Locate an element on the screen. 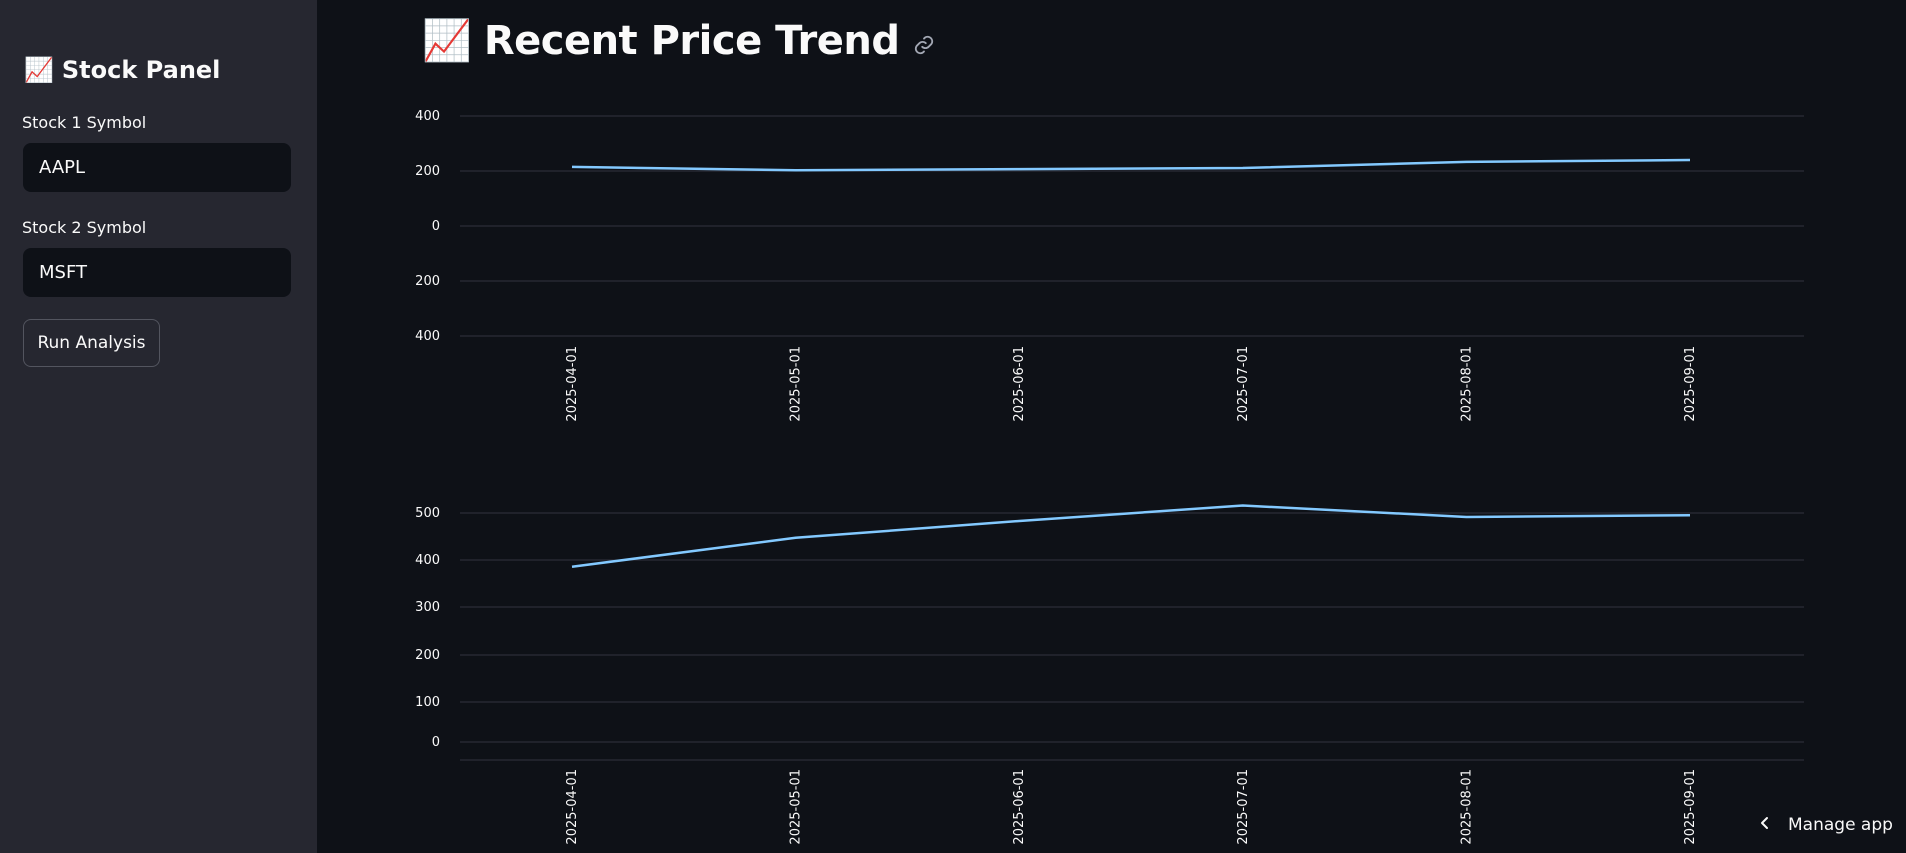 The image size is (1906, 853). link-icon is located at coordinates (924, 45).